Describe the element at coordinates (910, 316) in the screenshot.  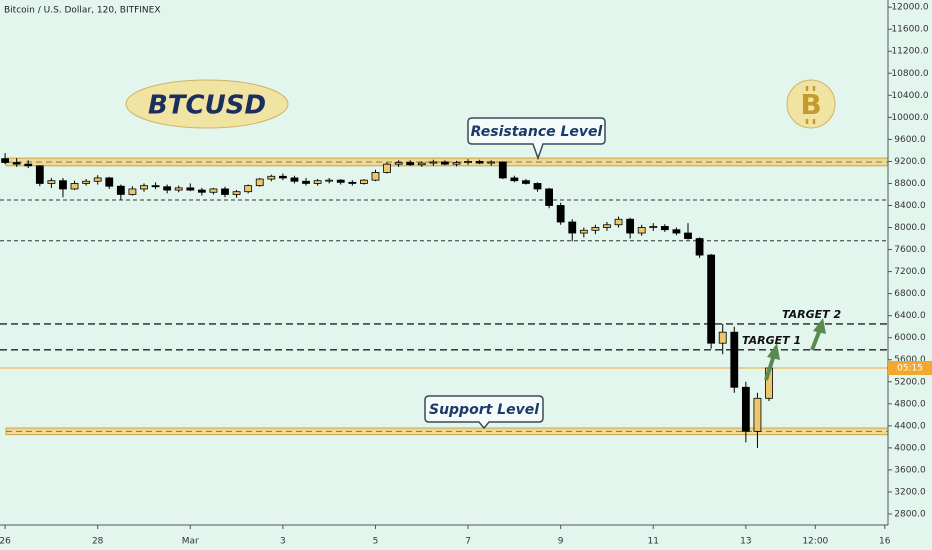
I see `y-tick-label: 6400.0` at that location.